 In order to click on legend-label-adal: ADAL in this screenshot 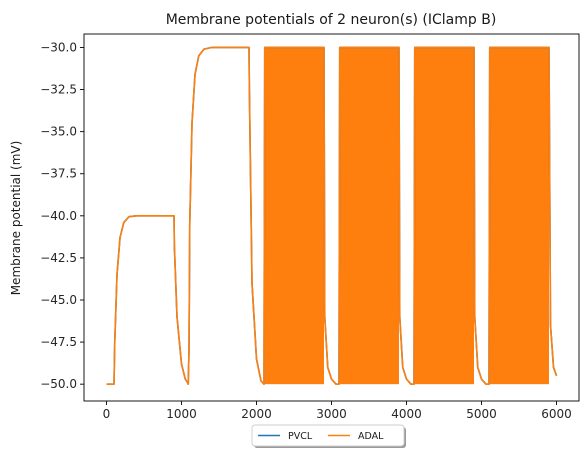, I will do `click(371, 436)`.